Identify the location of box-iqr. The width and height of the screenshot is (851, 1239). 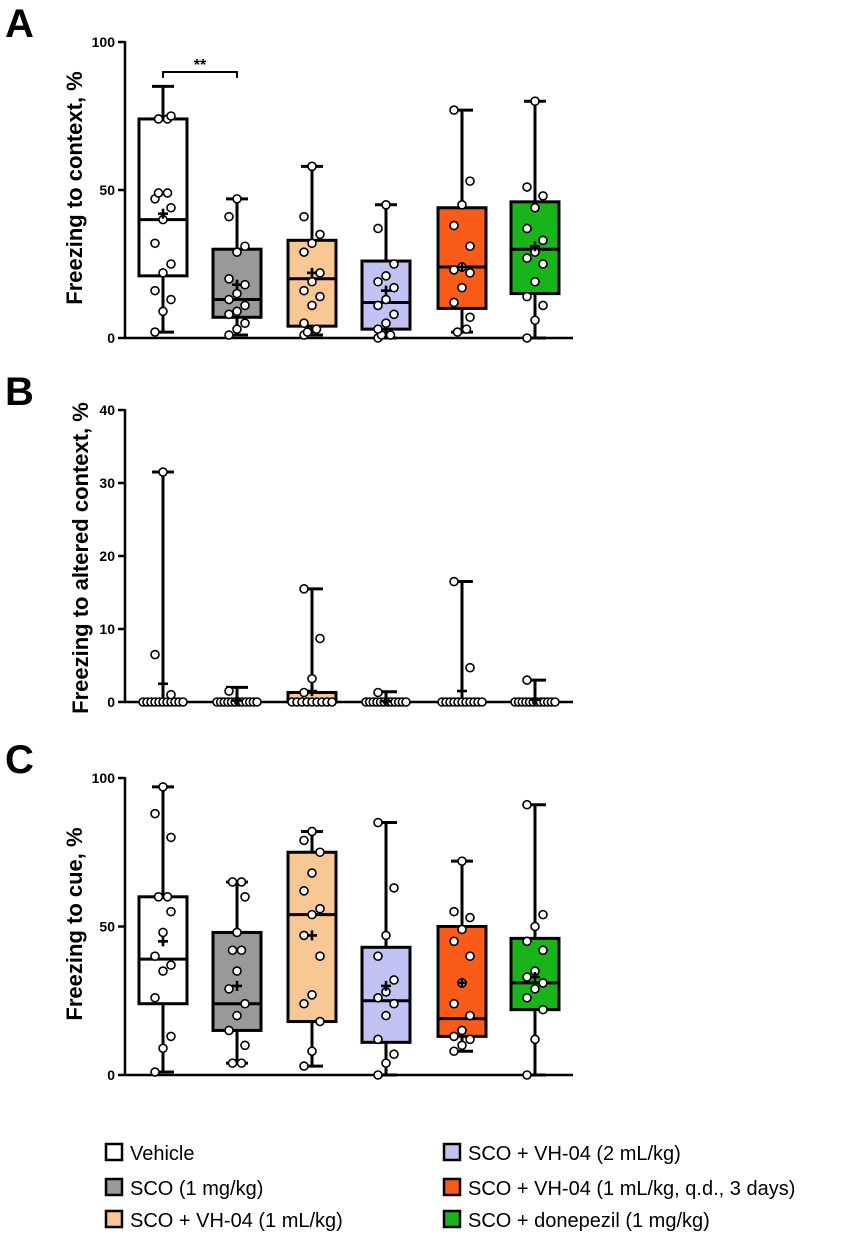
(535, 974).